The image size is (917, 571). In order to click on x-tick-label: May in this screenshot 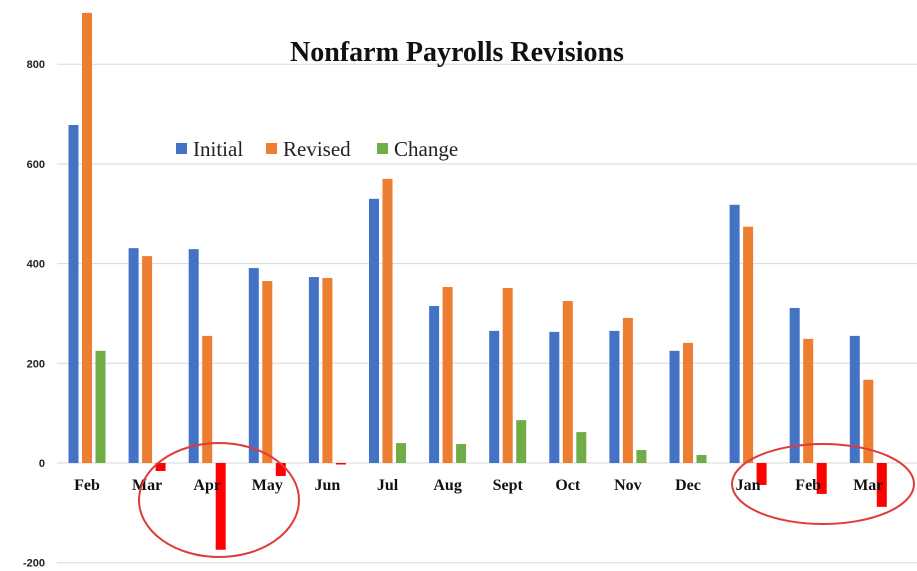, I will do `click(267, 485)`.